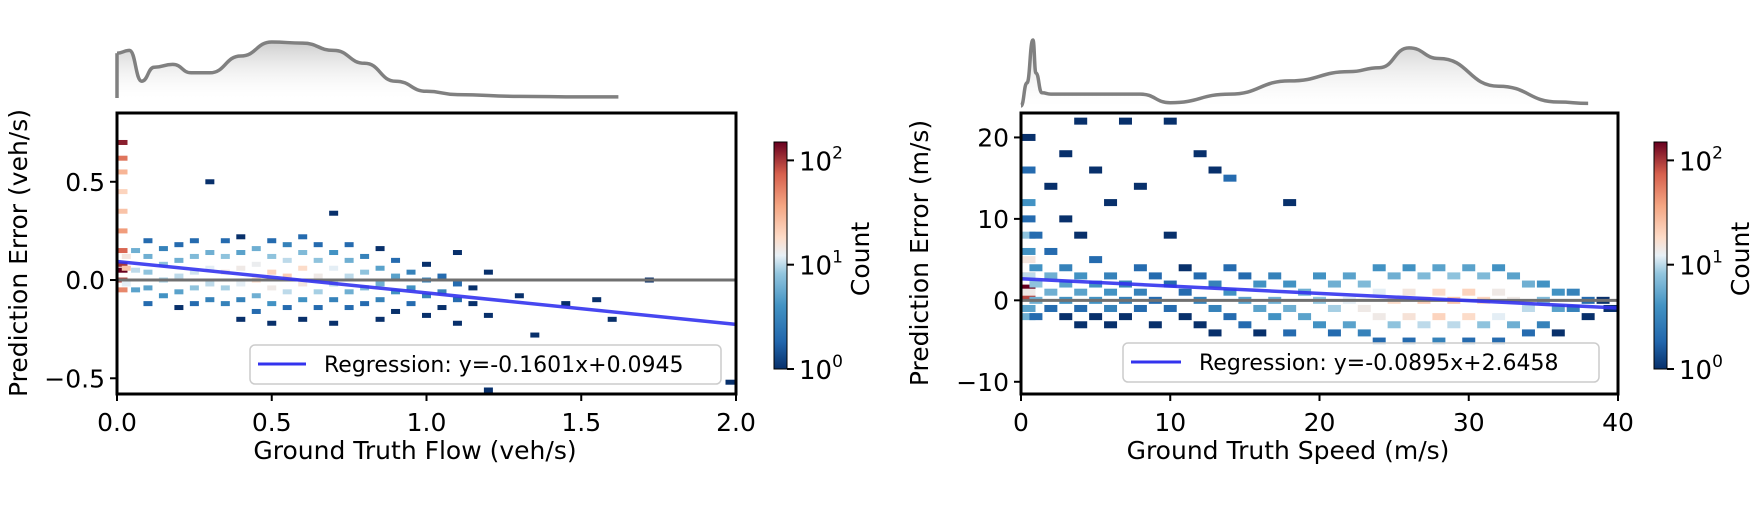 Image resolution: width=1764 pixels, height=510 pixels. Describe the element at coordinates (919, 253) in the screenshot. I see `speed-y-axis-label: Prediction Error (m/s)` at that location.